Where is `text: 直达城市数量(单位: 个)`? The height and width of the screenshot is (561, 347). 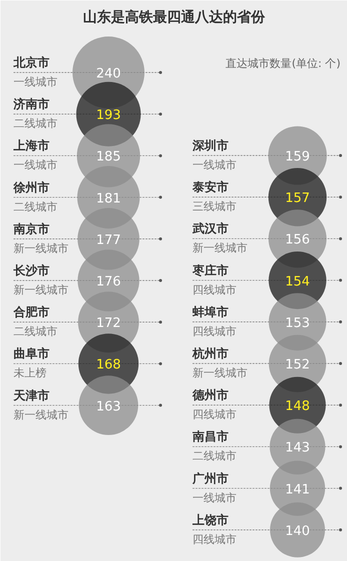
text: 直达城市数量(单位: 个) is located at coordinates (283, 63).